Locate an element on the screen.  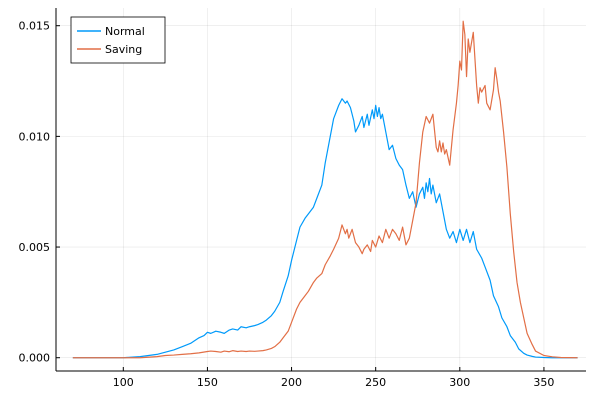
legend-label-saving: Saving is located at coordinates (123, 49).